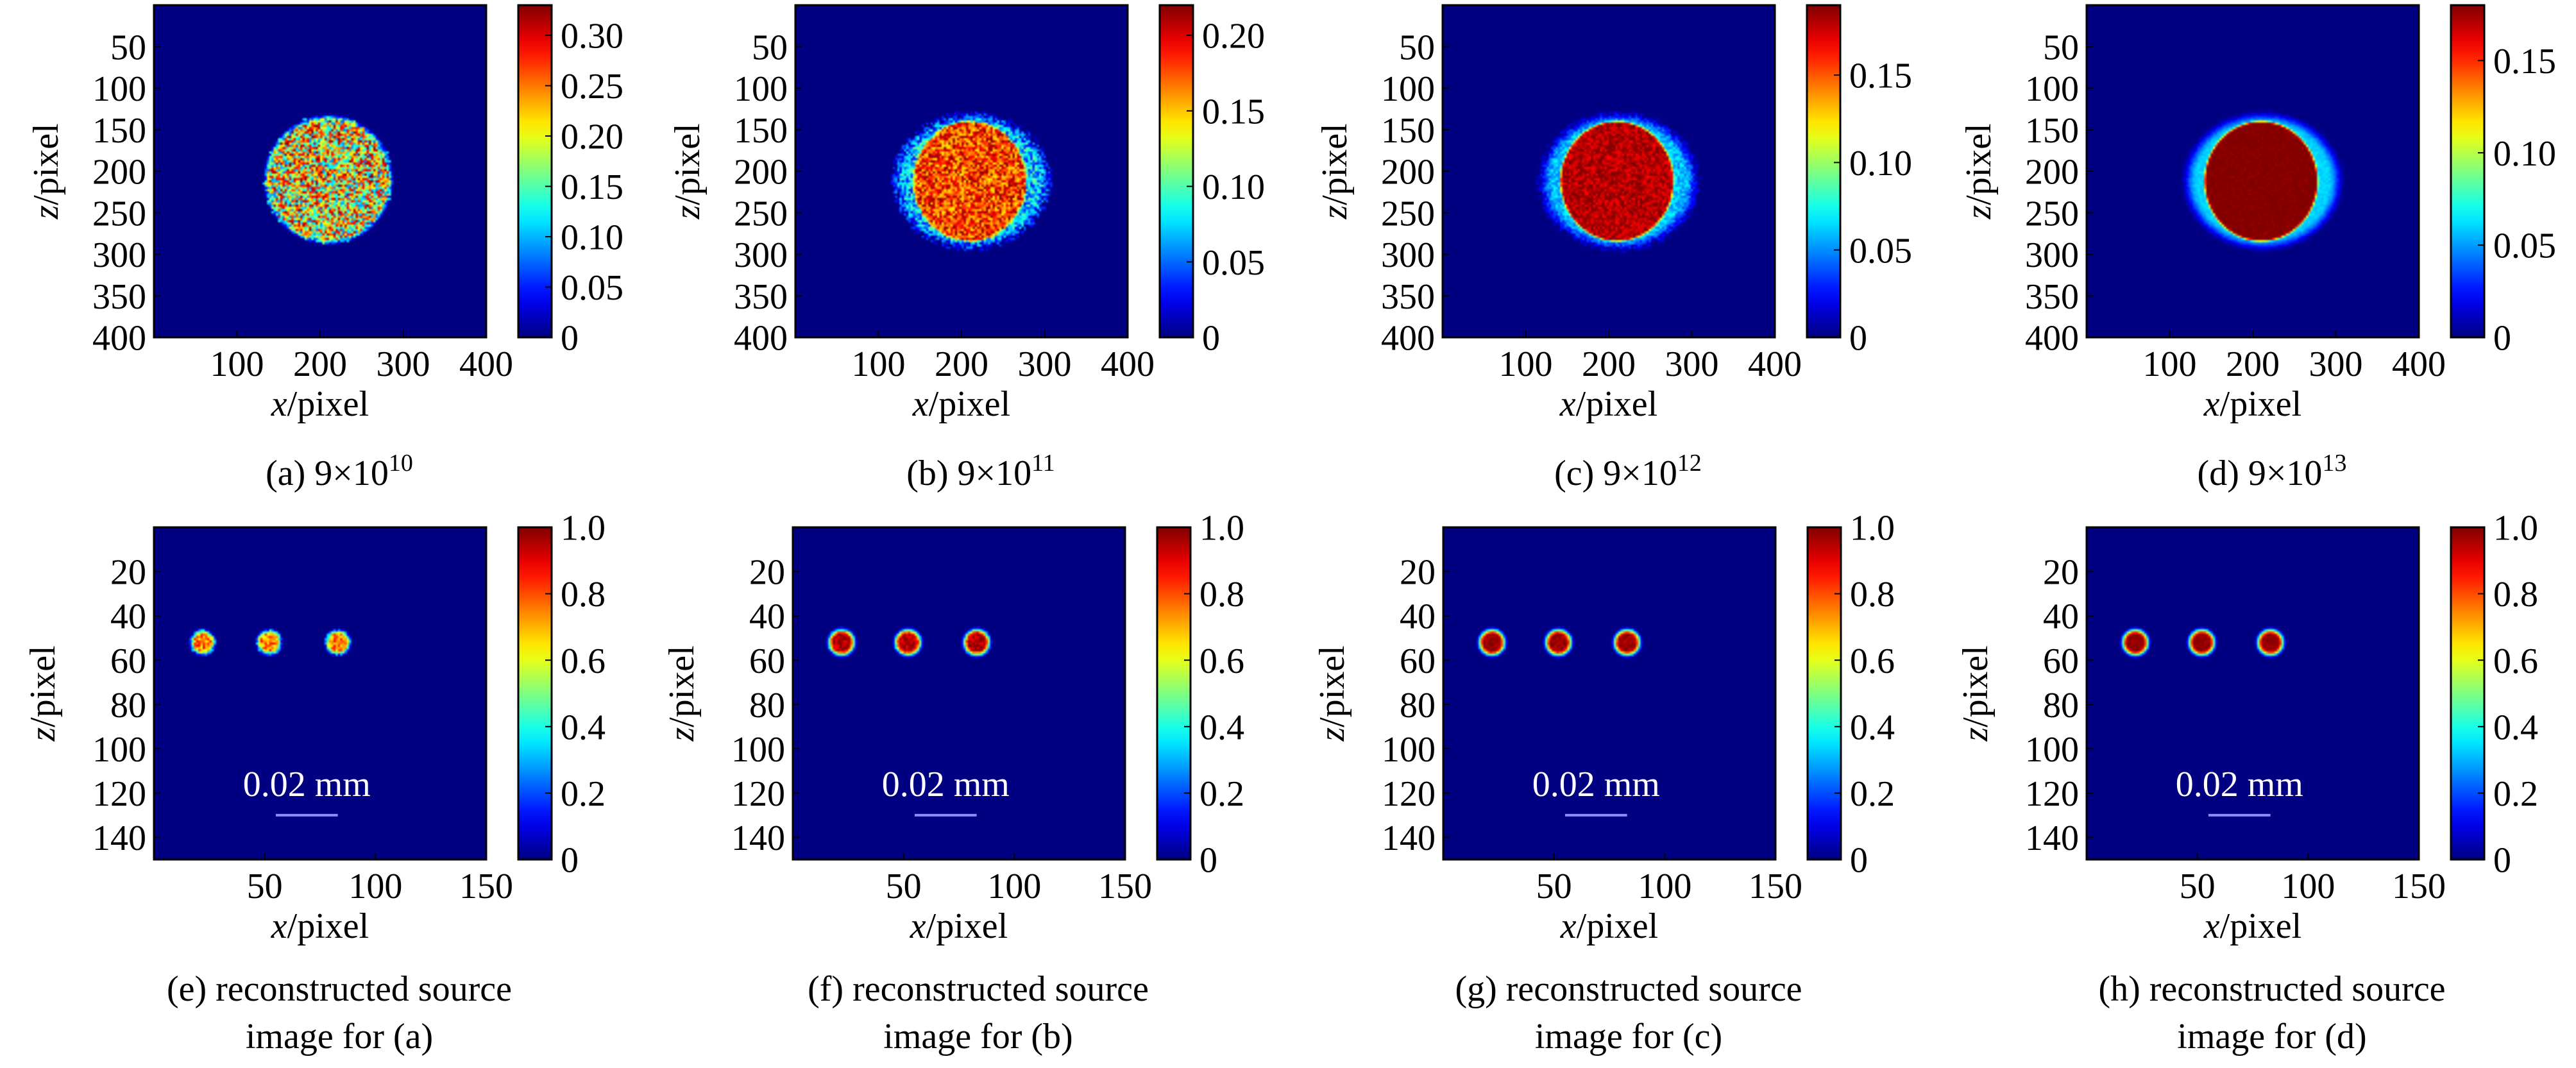 This screenshot has width=2576, height=1068. What do you see at coordinates (2271, 1036) in the screenshot?
I see `panel-caption-line2: image for (d)` at bounding box center [2271, 1036].